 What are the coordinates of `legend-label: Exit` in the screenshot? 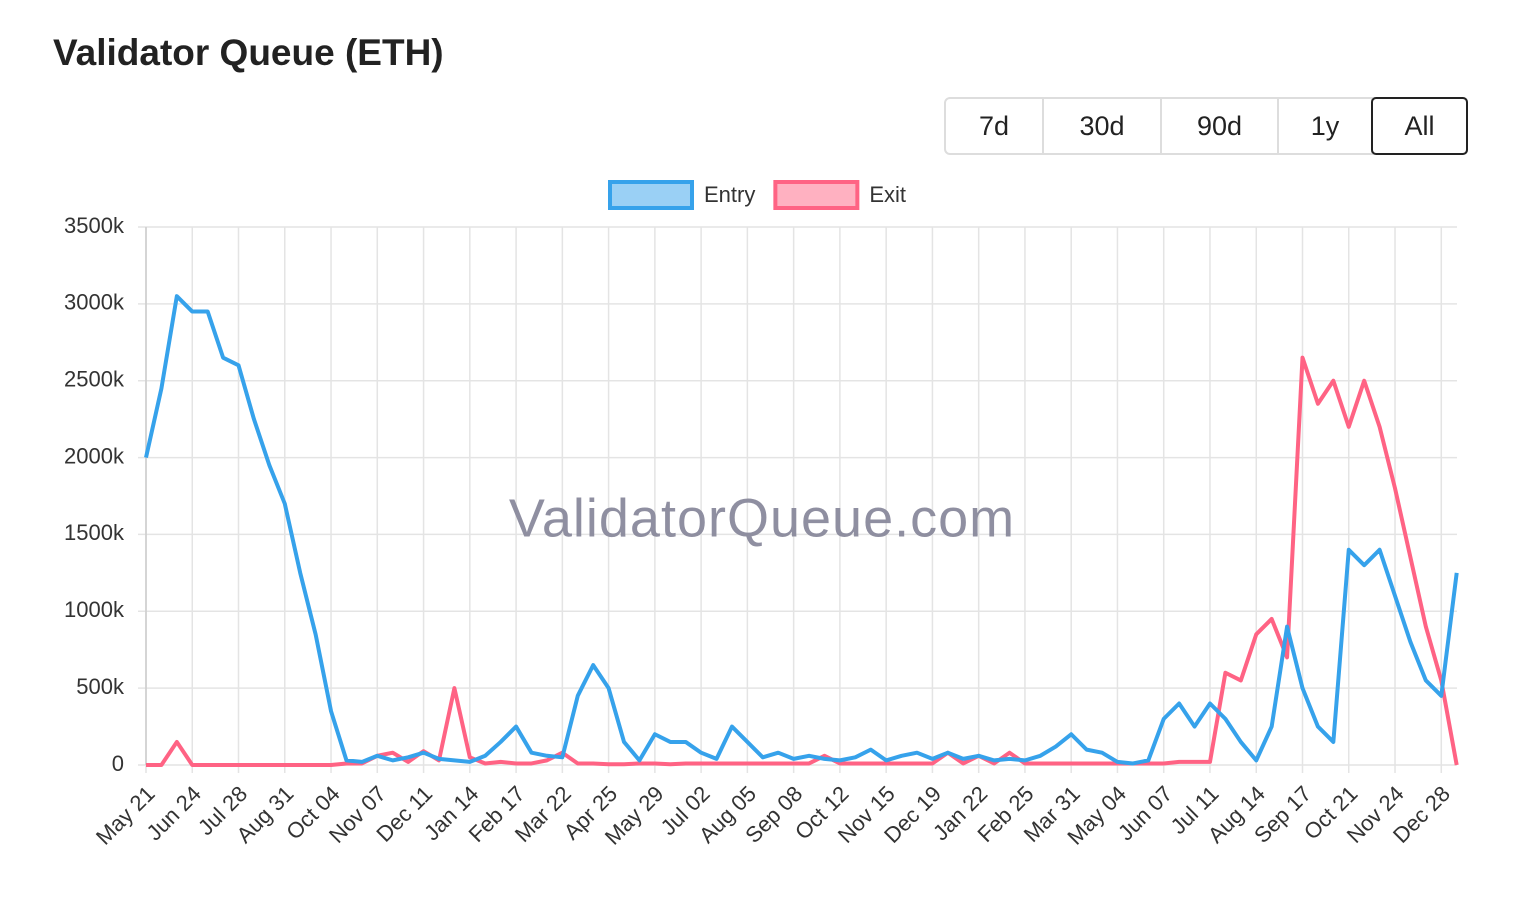 It's located at (887, 194).